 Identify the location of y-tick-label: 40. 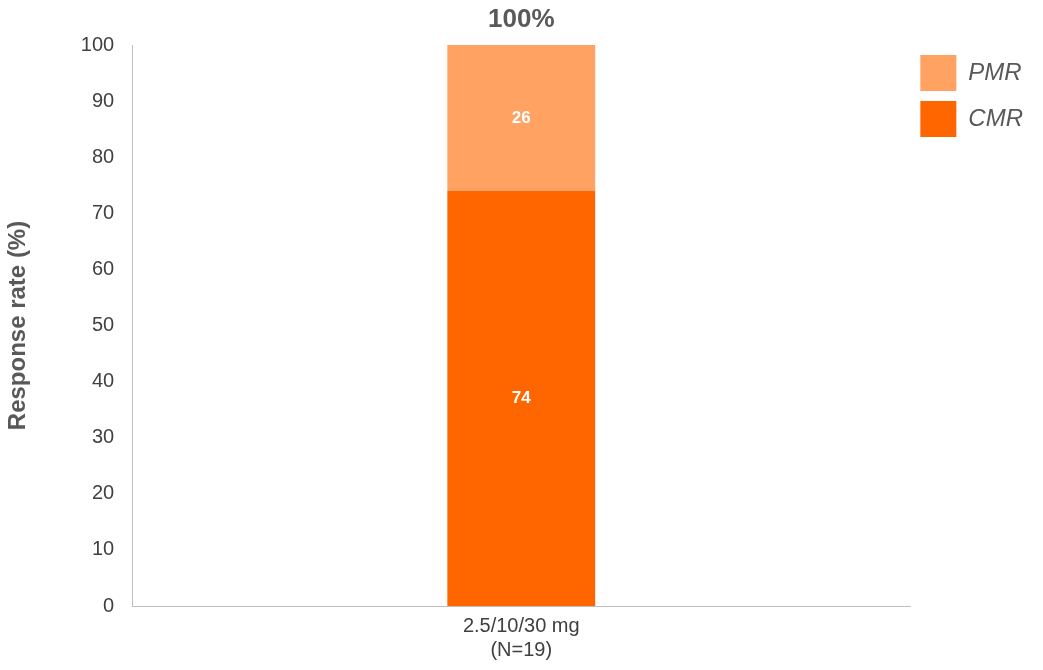
(103, 380).